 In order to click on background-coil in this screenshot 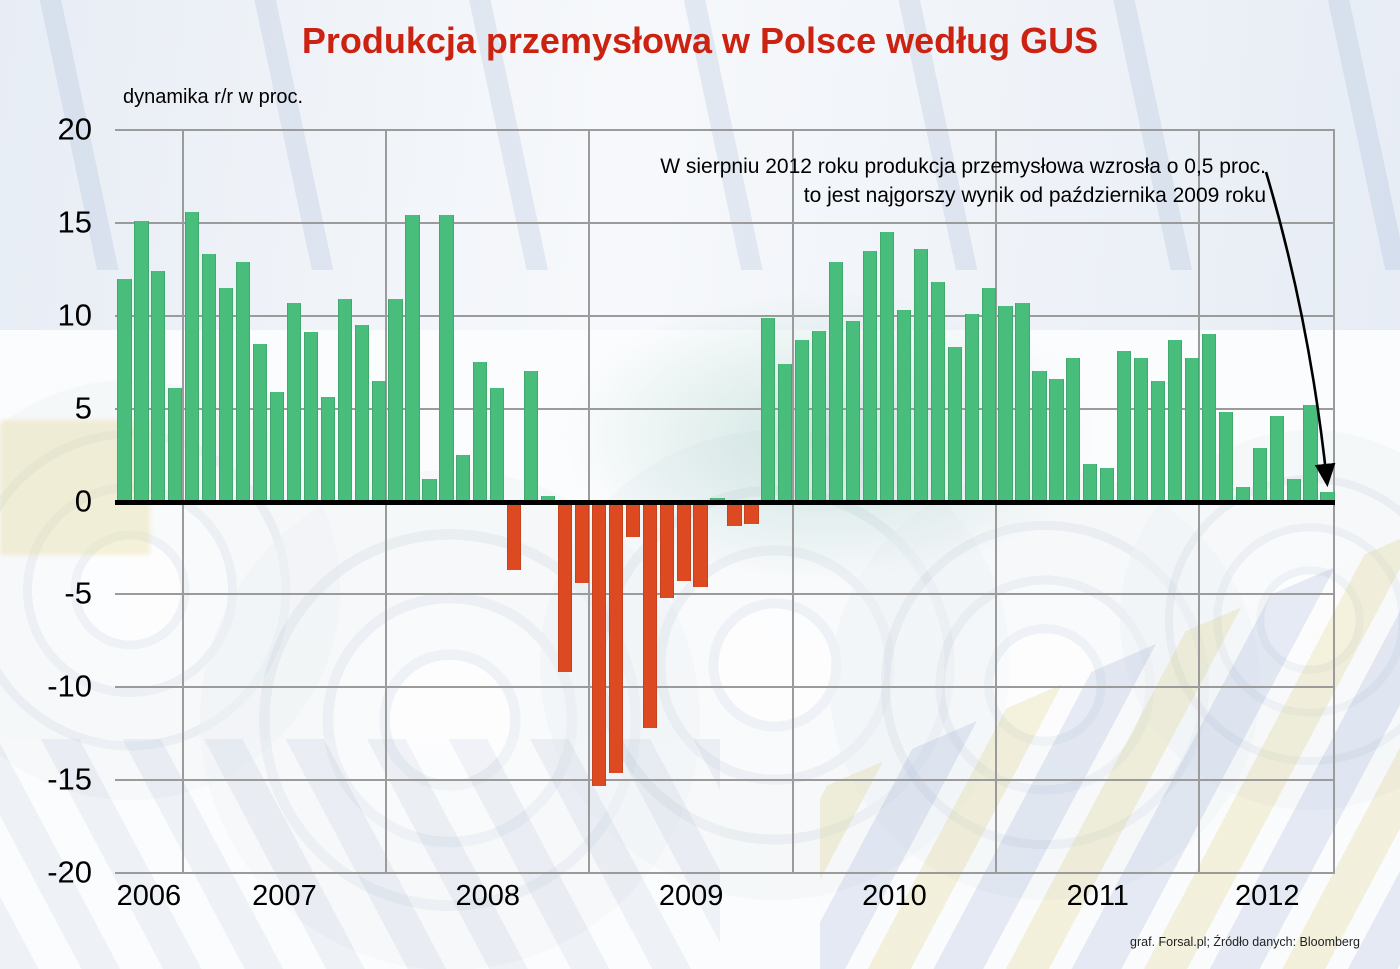, I will do `click(1045, 685)`.